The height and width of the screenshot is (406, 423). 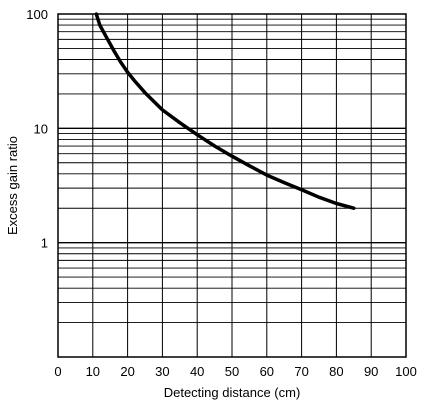 I want to click on y-tick-label: 100, so click(x=37, y=14).